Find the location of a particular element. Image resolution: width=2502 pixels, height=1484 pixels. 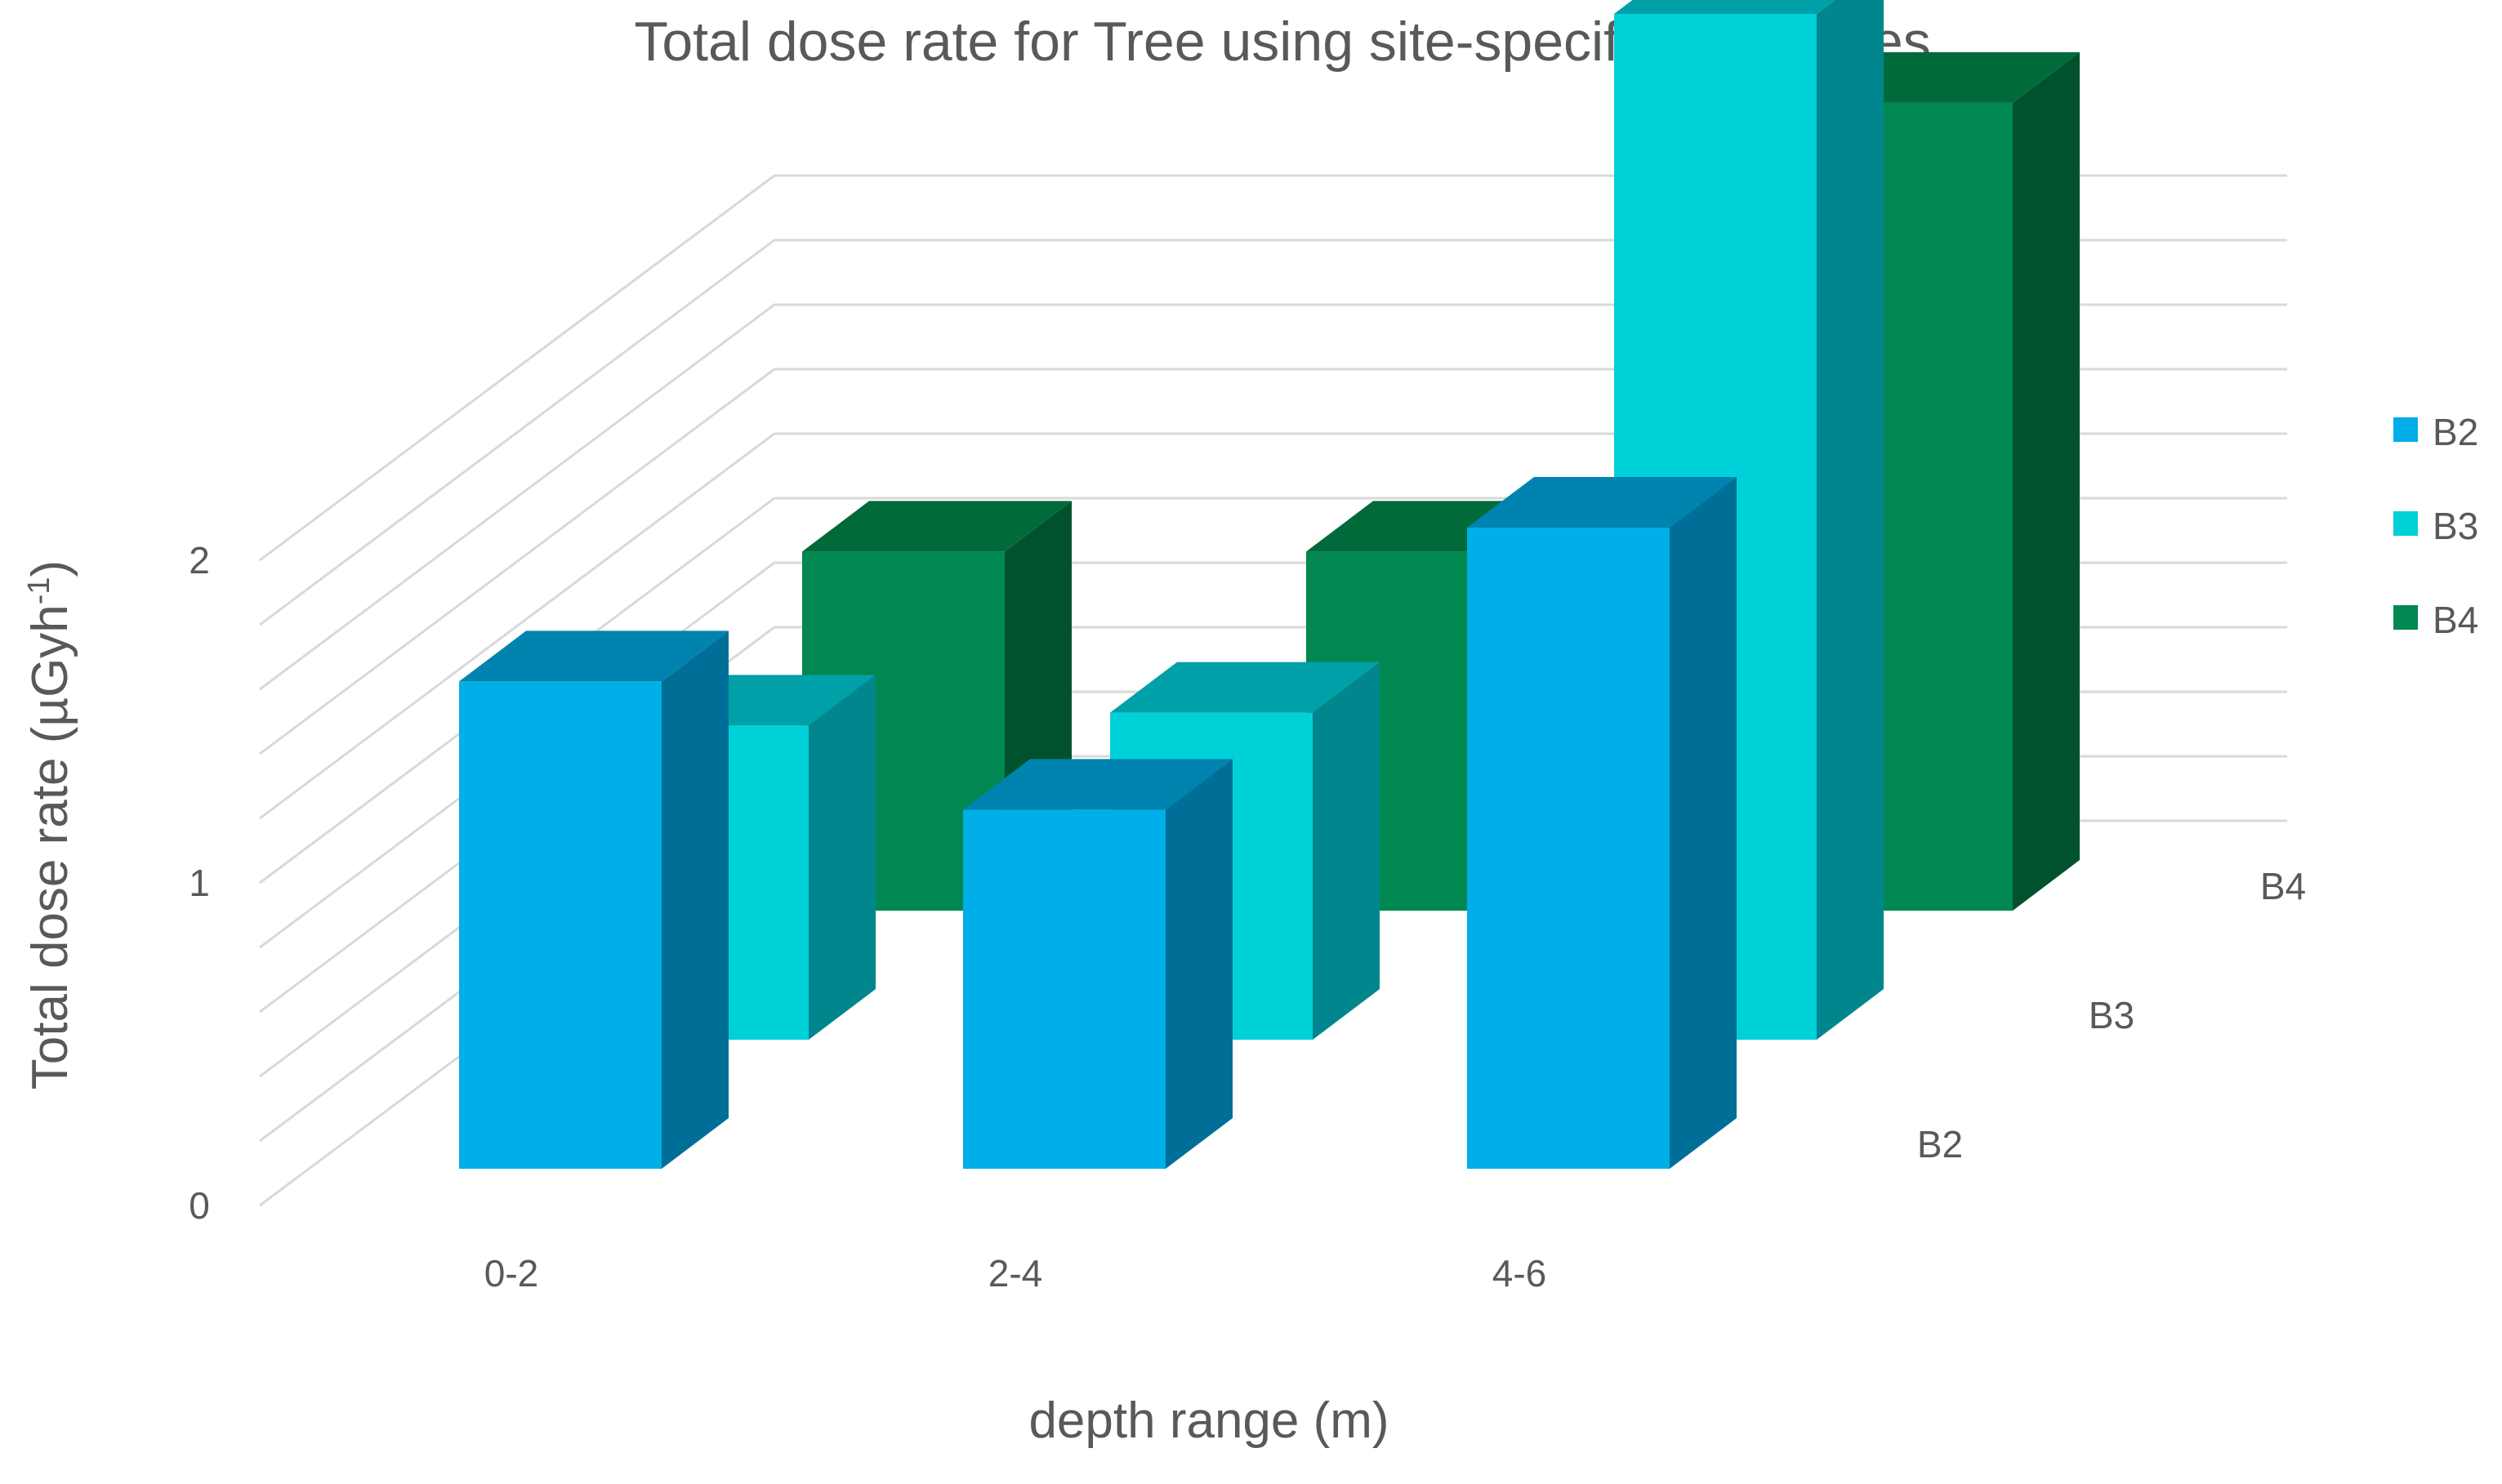

y-tick-label: 0 is located at coordinates (199, 1205).